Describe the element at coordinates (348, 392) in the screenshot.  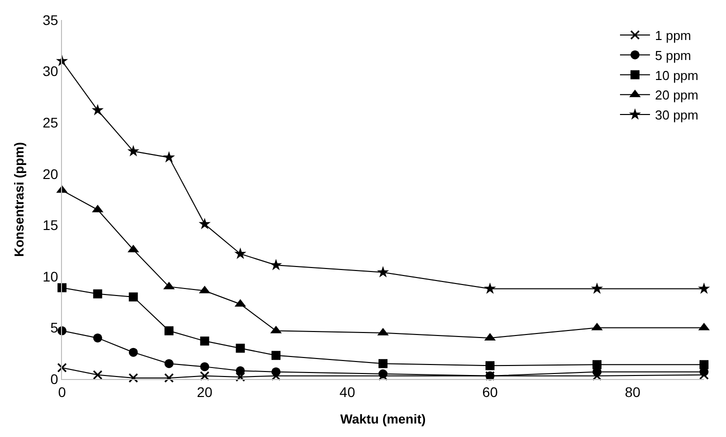
I see `x-tick-label: 40` at that location.